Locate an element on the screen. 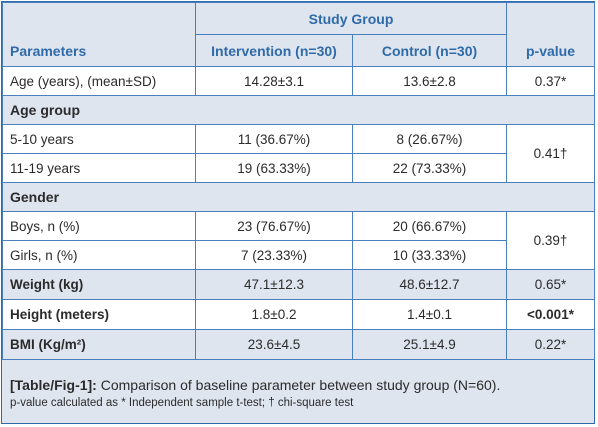 The width and height of the screenshot is (598, 427). p-value-cell: 0.39† is located at coordinates (550, 240).